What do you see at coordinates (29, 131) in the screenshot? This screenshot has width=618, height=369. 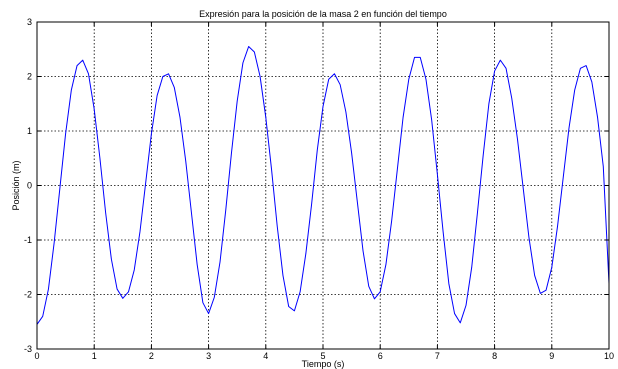 I see `y-tick-label: 1` at bounding box center [29, 131].